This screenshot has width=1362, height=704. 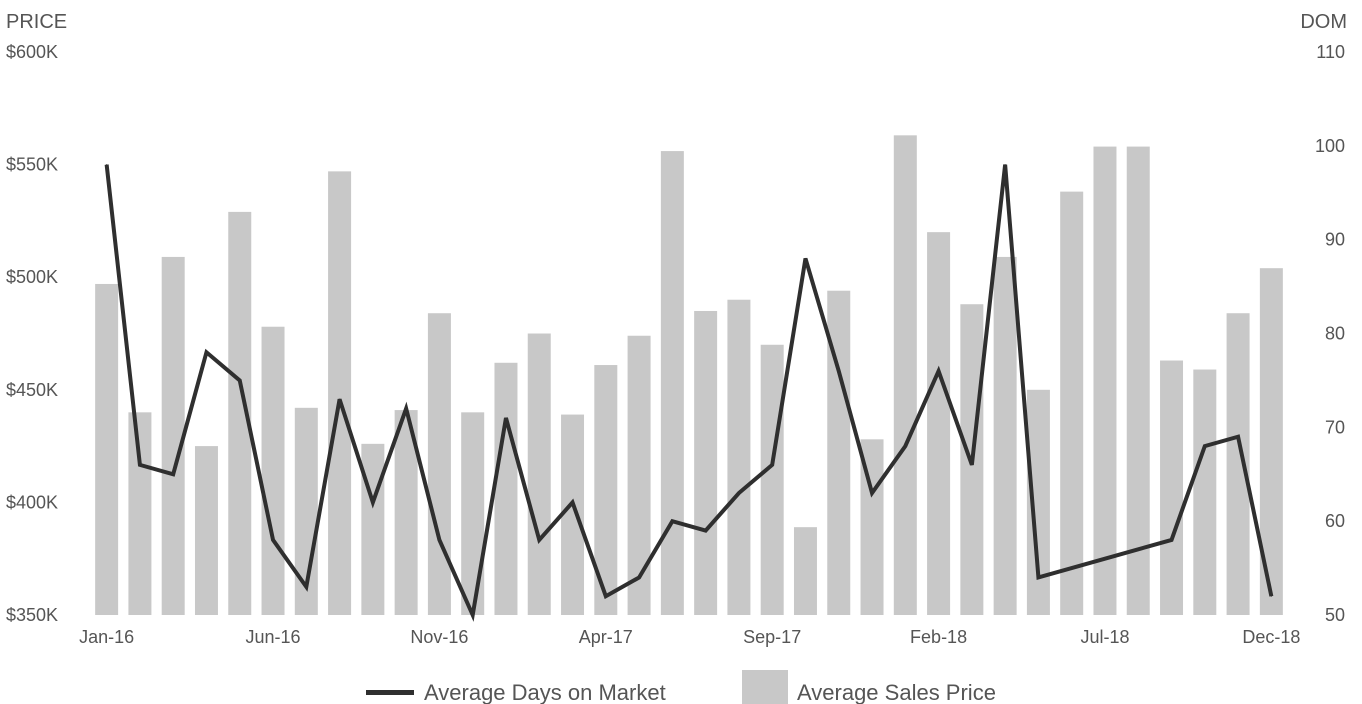 I want to click on legend-swatch-sales-price, so click(x=765, y=687).